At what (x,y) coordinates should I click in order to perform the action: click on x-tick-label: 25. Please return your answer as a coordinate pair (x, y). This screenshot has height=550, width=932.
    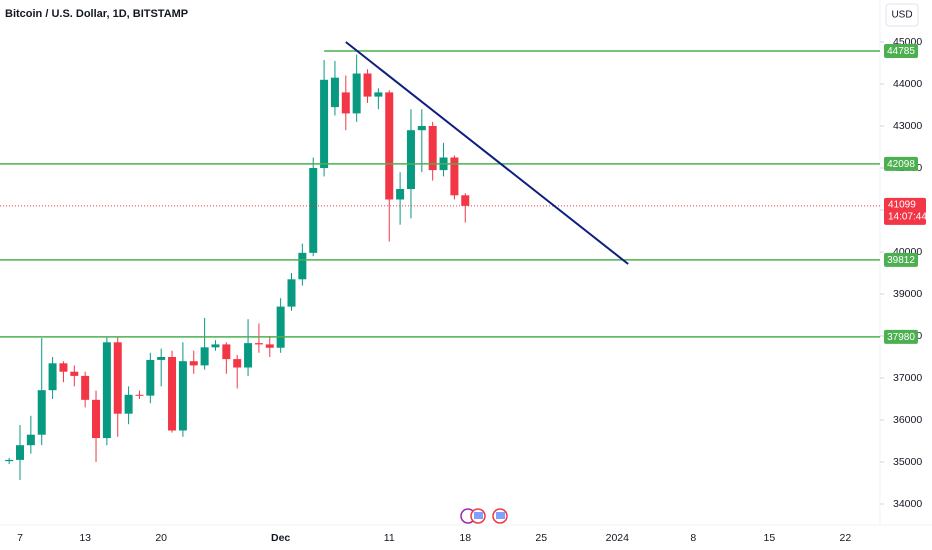
    Looking at the image, I should click on (541, 538).